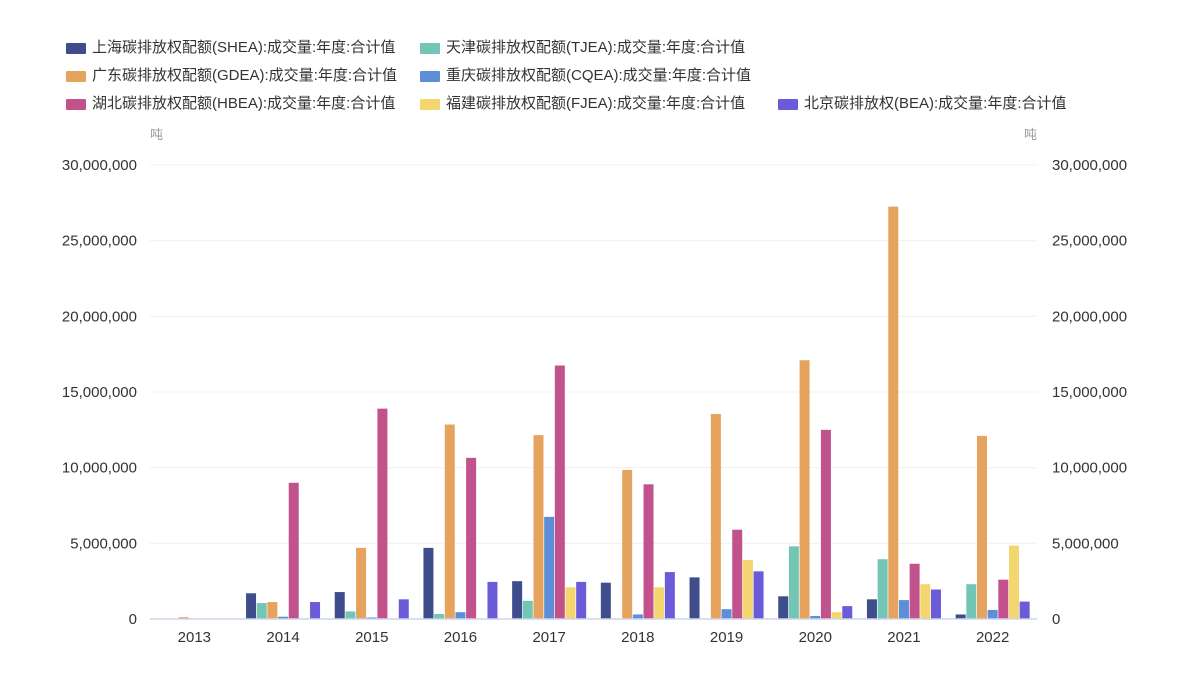 The width and height of the screenshot is (1188, 686). Describe the element at coordinates (882, 589) in the screenshot. I see `bar-tjea-2021` at that location.